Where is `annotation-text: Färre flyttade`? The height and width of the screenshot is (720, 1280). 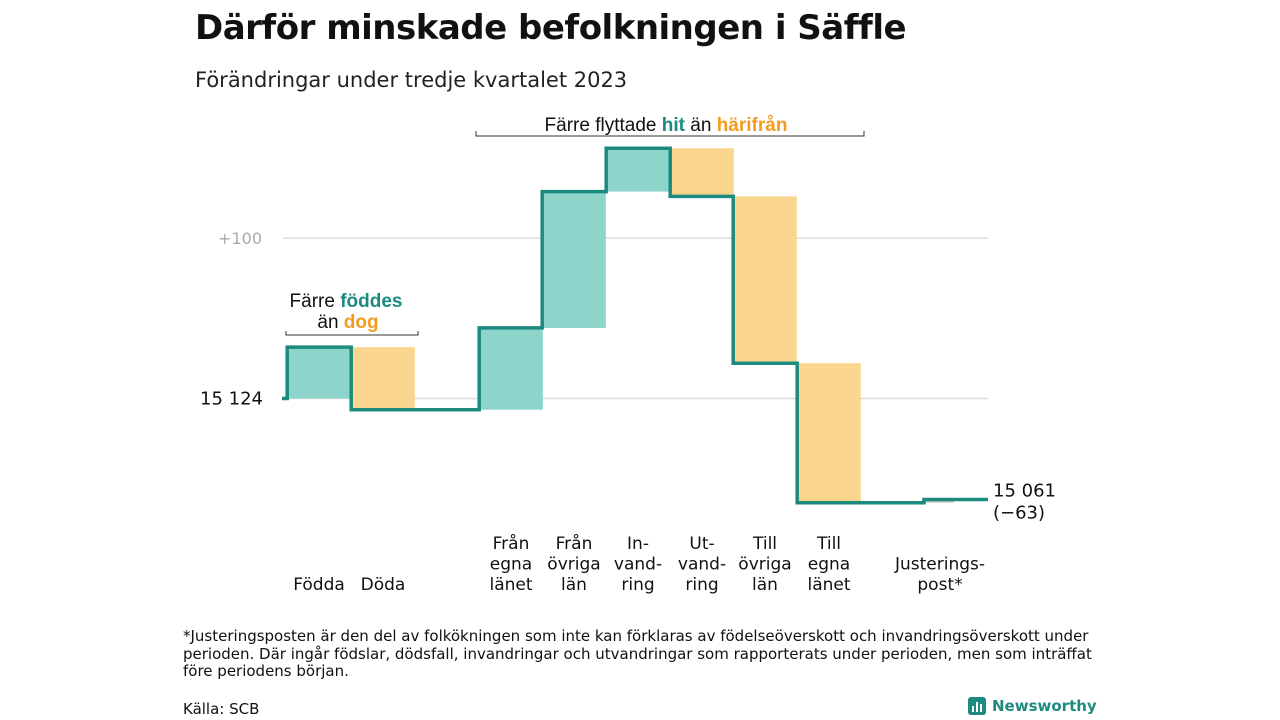
annotation-text: Färre flyttade is located at coordinates (603, 125).